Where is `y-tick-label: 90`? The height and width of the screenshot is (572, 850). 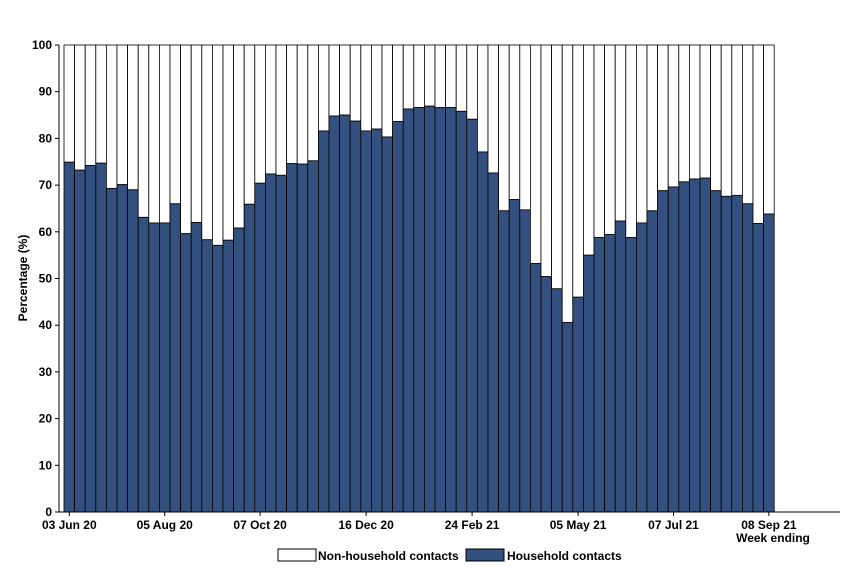 y-tick-label: 90 is located at coordinates (46, 92).